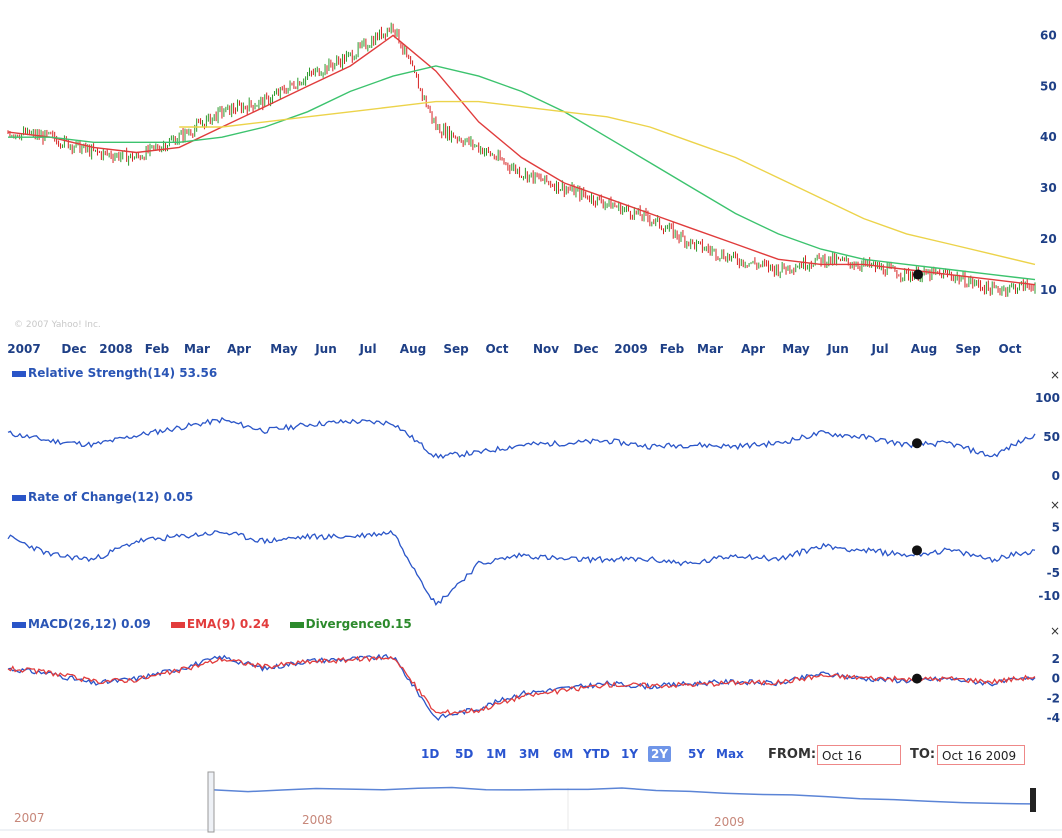 The image size is (1062, 838). I want to click on roc-swatch, so click(19, 497).